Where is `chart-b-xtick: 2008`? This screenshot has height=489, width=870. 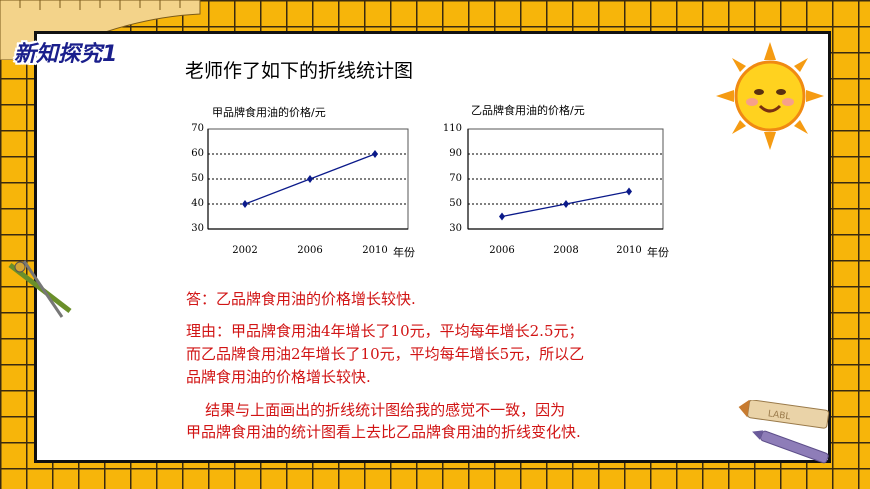 chart-b-xtick: 2008 is located at coordinates (566, 250).